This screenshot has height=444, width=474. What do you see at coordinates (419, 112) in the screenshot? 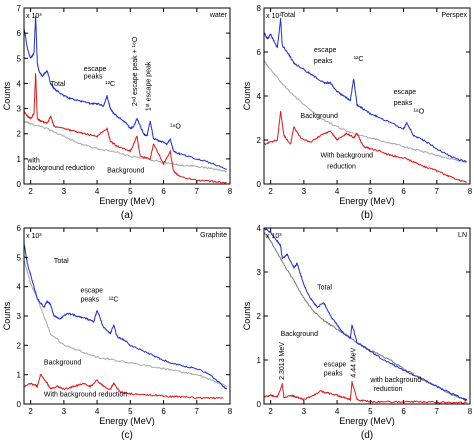
I see `annotation-label: ¹⁶O` at bounding box center [419, 112].